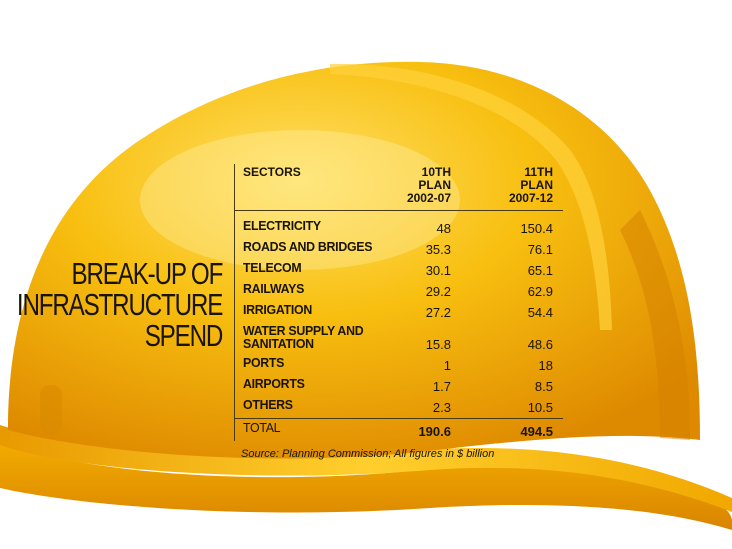  I want to click on cell-10th-plan: 35.3, so click(438, 249).